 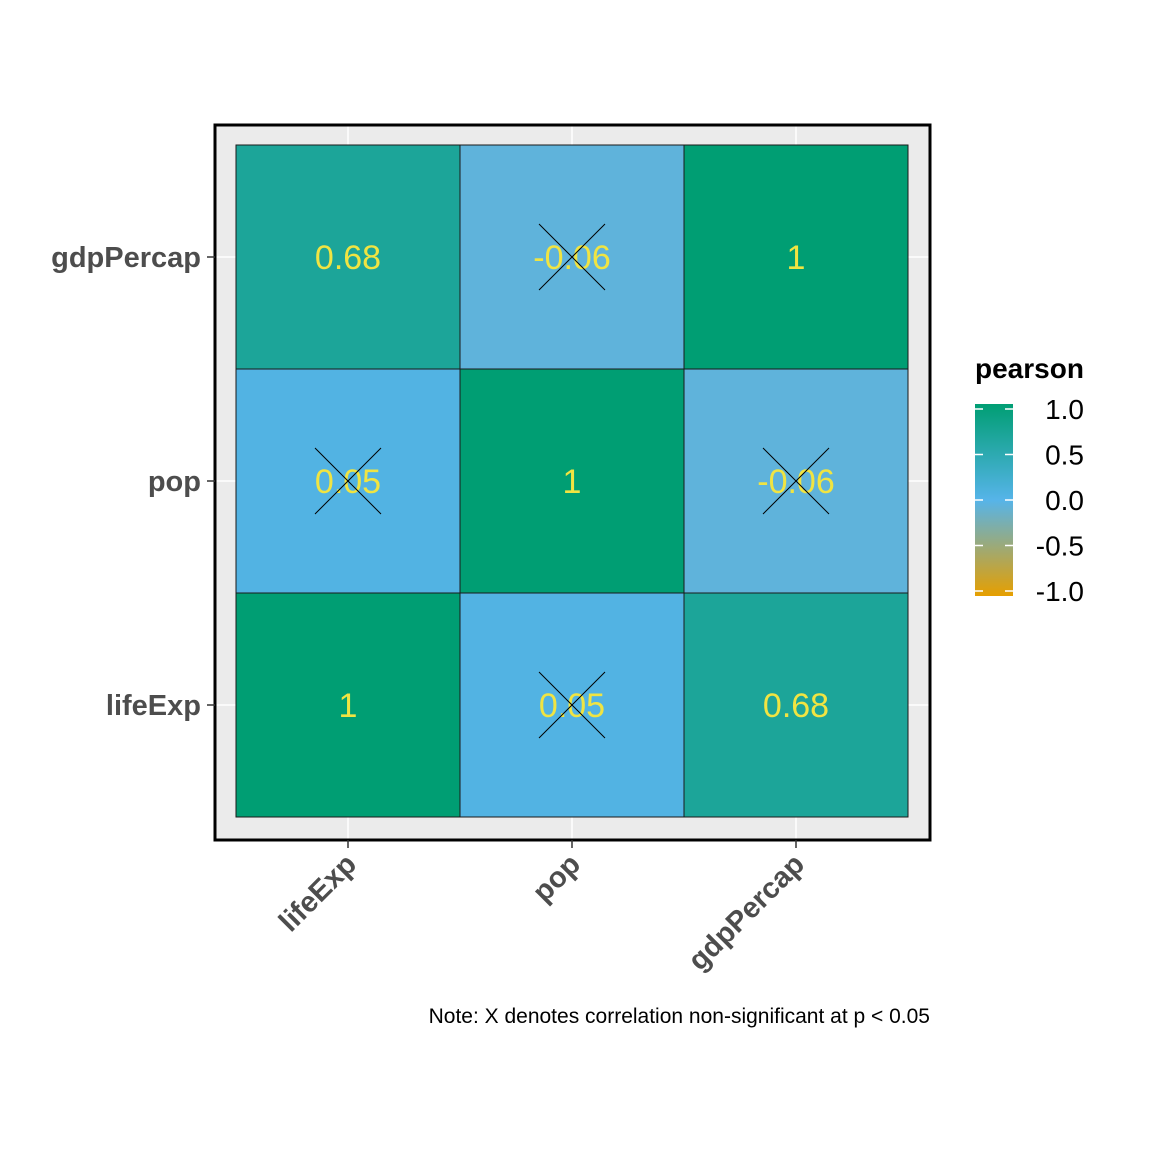 What do you see at coordinates (557, 878) in the screenshot?
I see `x-tick-label: pop` at bounding box center [557, 878].